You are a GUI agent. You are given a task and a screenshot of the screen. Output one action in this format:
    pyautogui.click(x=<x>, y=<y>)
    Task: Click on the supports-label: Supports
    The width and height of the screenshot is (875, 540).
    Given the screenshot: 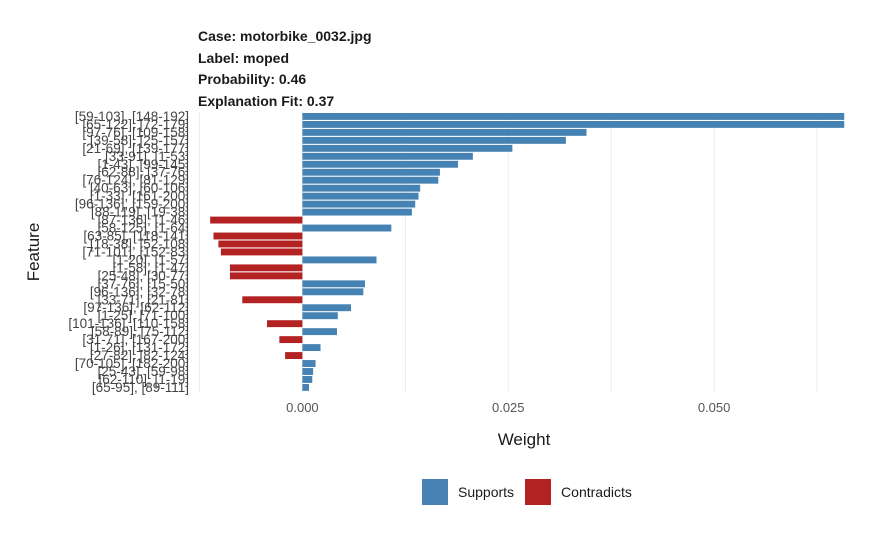 What is the action you would take?
    pyautogui.click(x=486, y=492)
    